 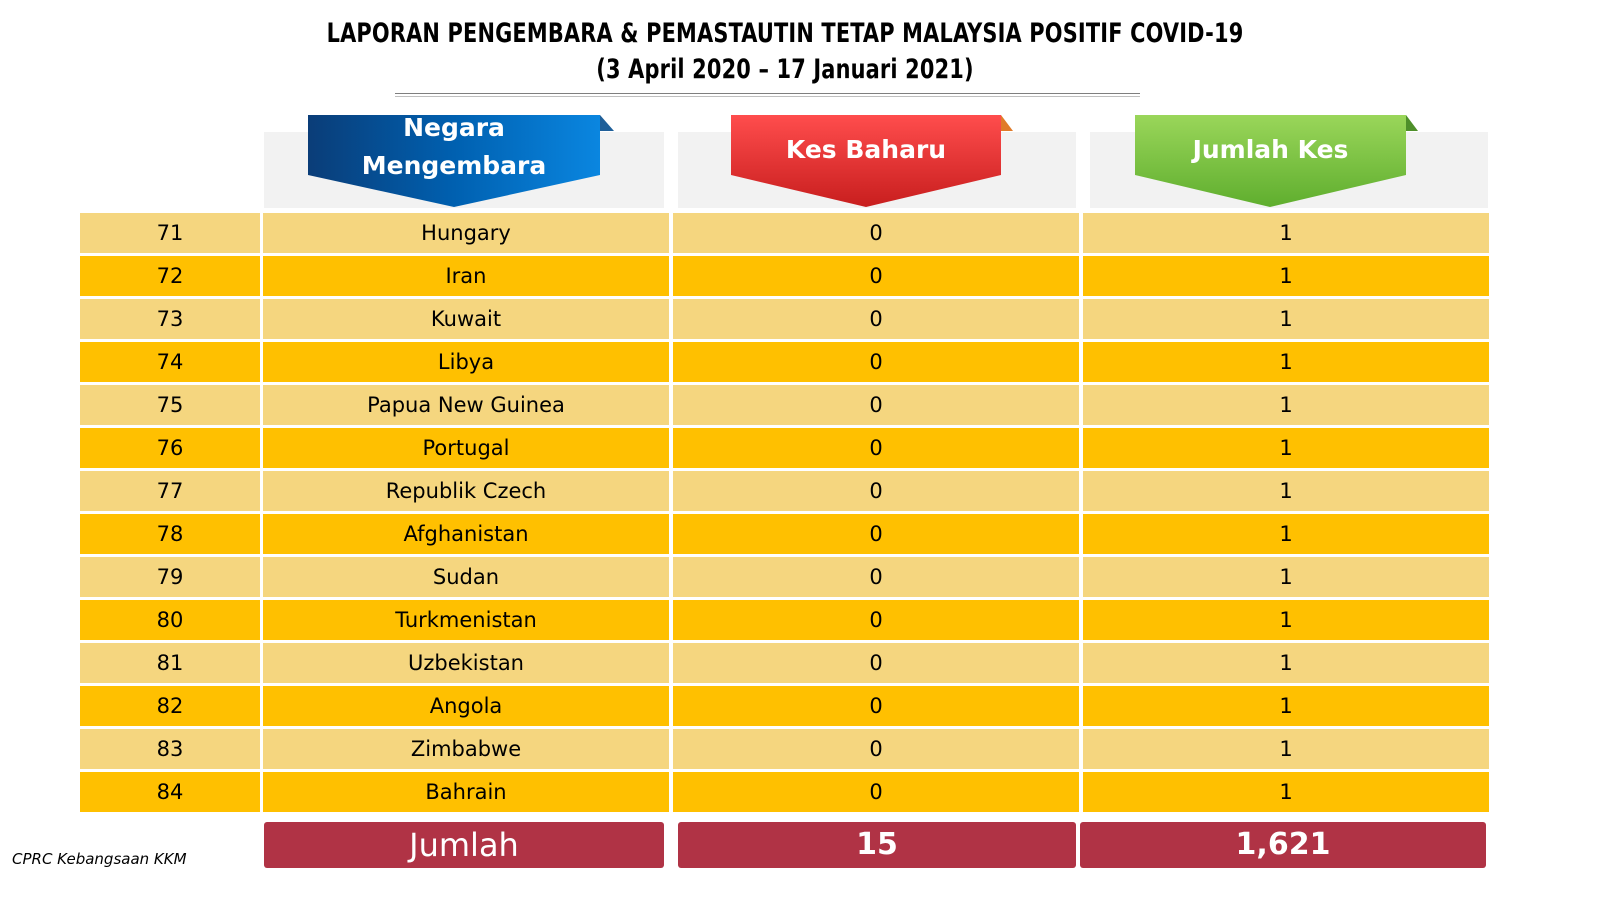 What do you see at coordinates (466, 405) in the screenshot?
I see `country-cell: Papua New Guinea` at bounding box center [466, 405].